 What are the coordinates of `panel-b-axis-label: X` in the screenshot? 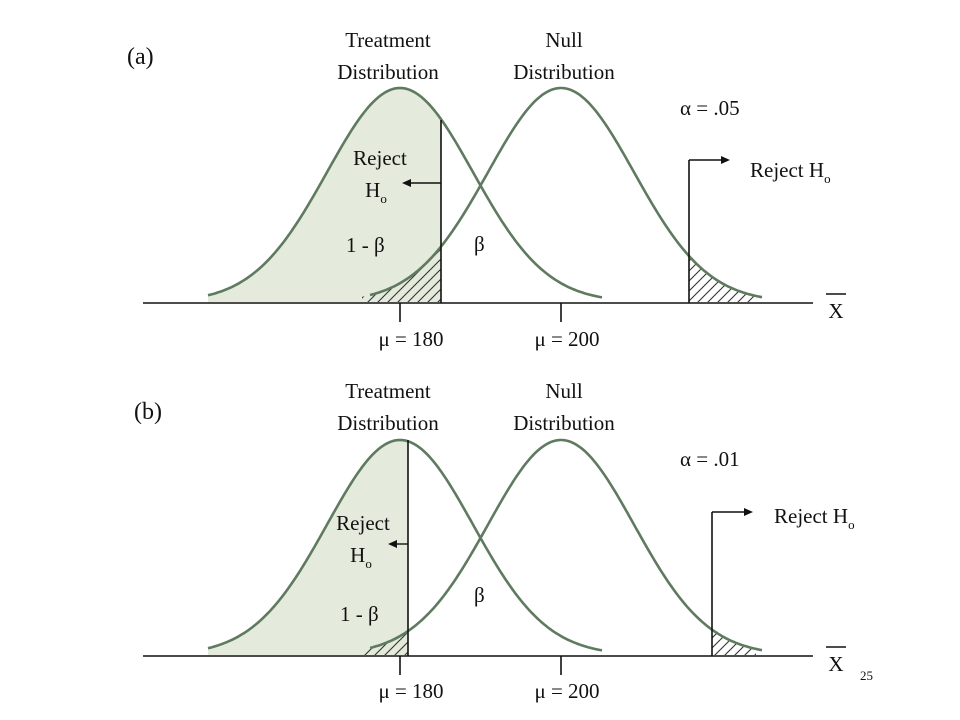 It's located at (835, 664).